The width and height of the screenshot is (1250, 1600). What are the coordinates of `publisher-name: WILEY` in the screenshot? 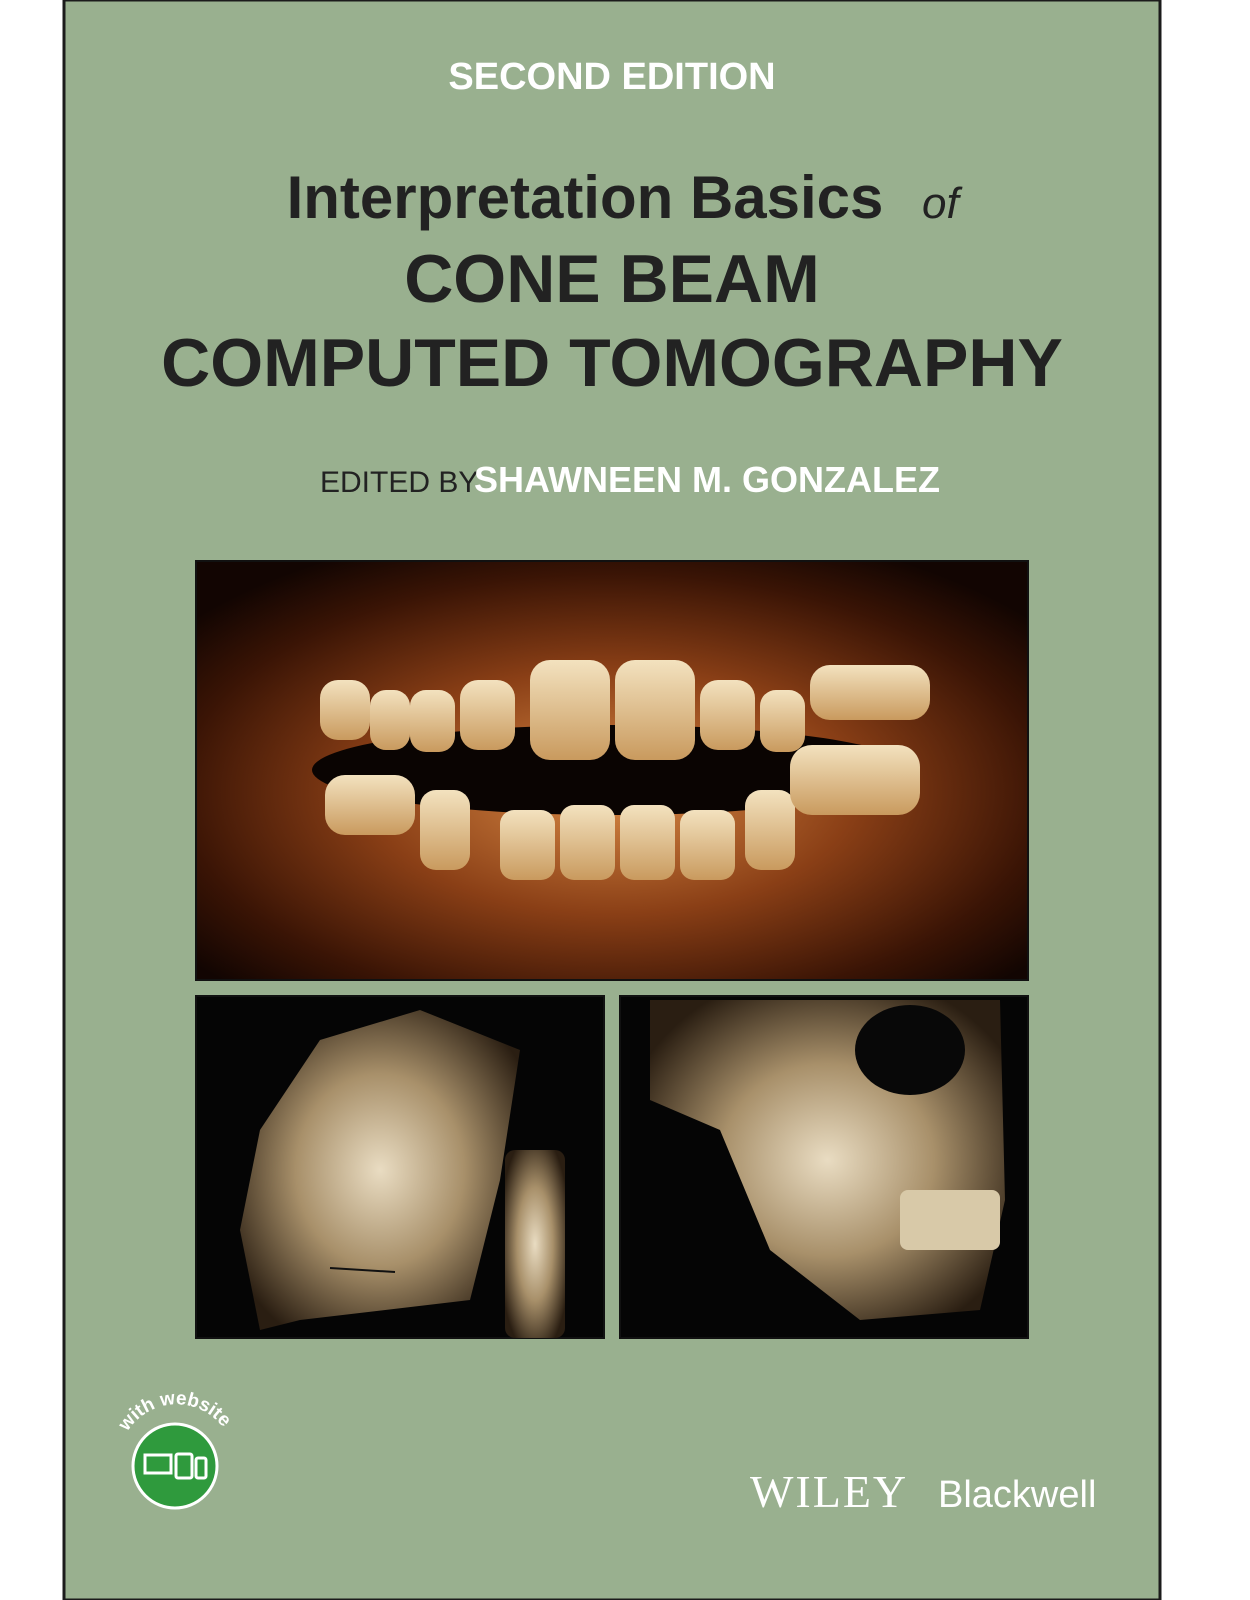 It's located at (829, 1491).